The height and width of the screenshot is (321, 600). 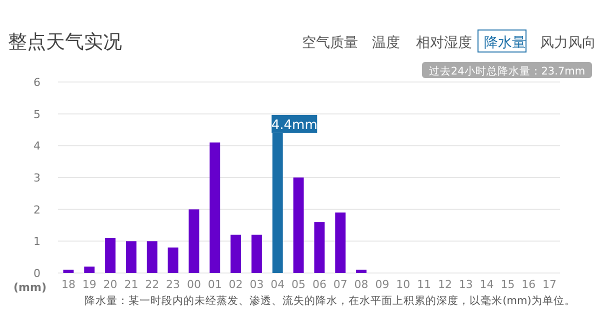 What do you see at coordinates (330, 300) in the screenshot?
I see `text: 降水量：某一时段内的未经蒸发、渗透、流失的降水，在水平面上积累的深度，以毫米(mm)为单位。` at bounding box center [330, 300].